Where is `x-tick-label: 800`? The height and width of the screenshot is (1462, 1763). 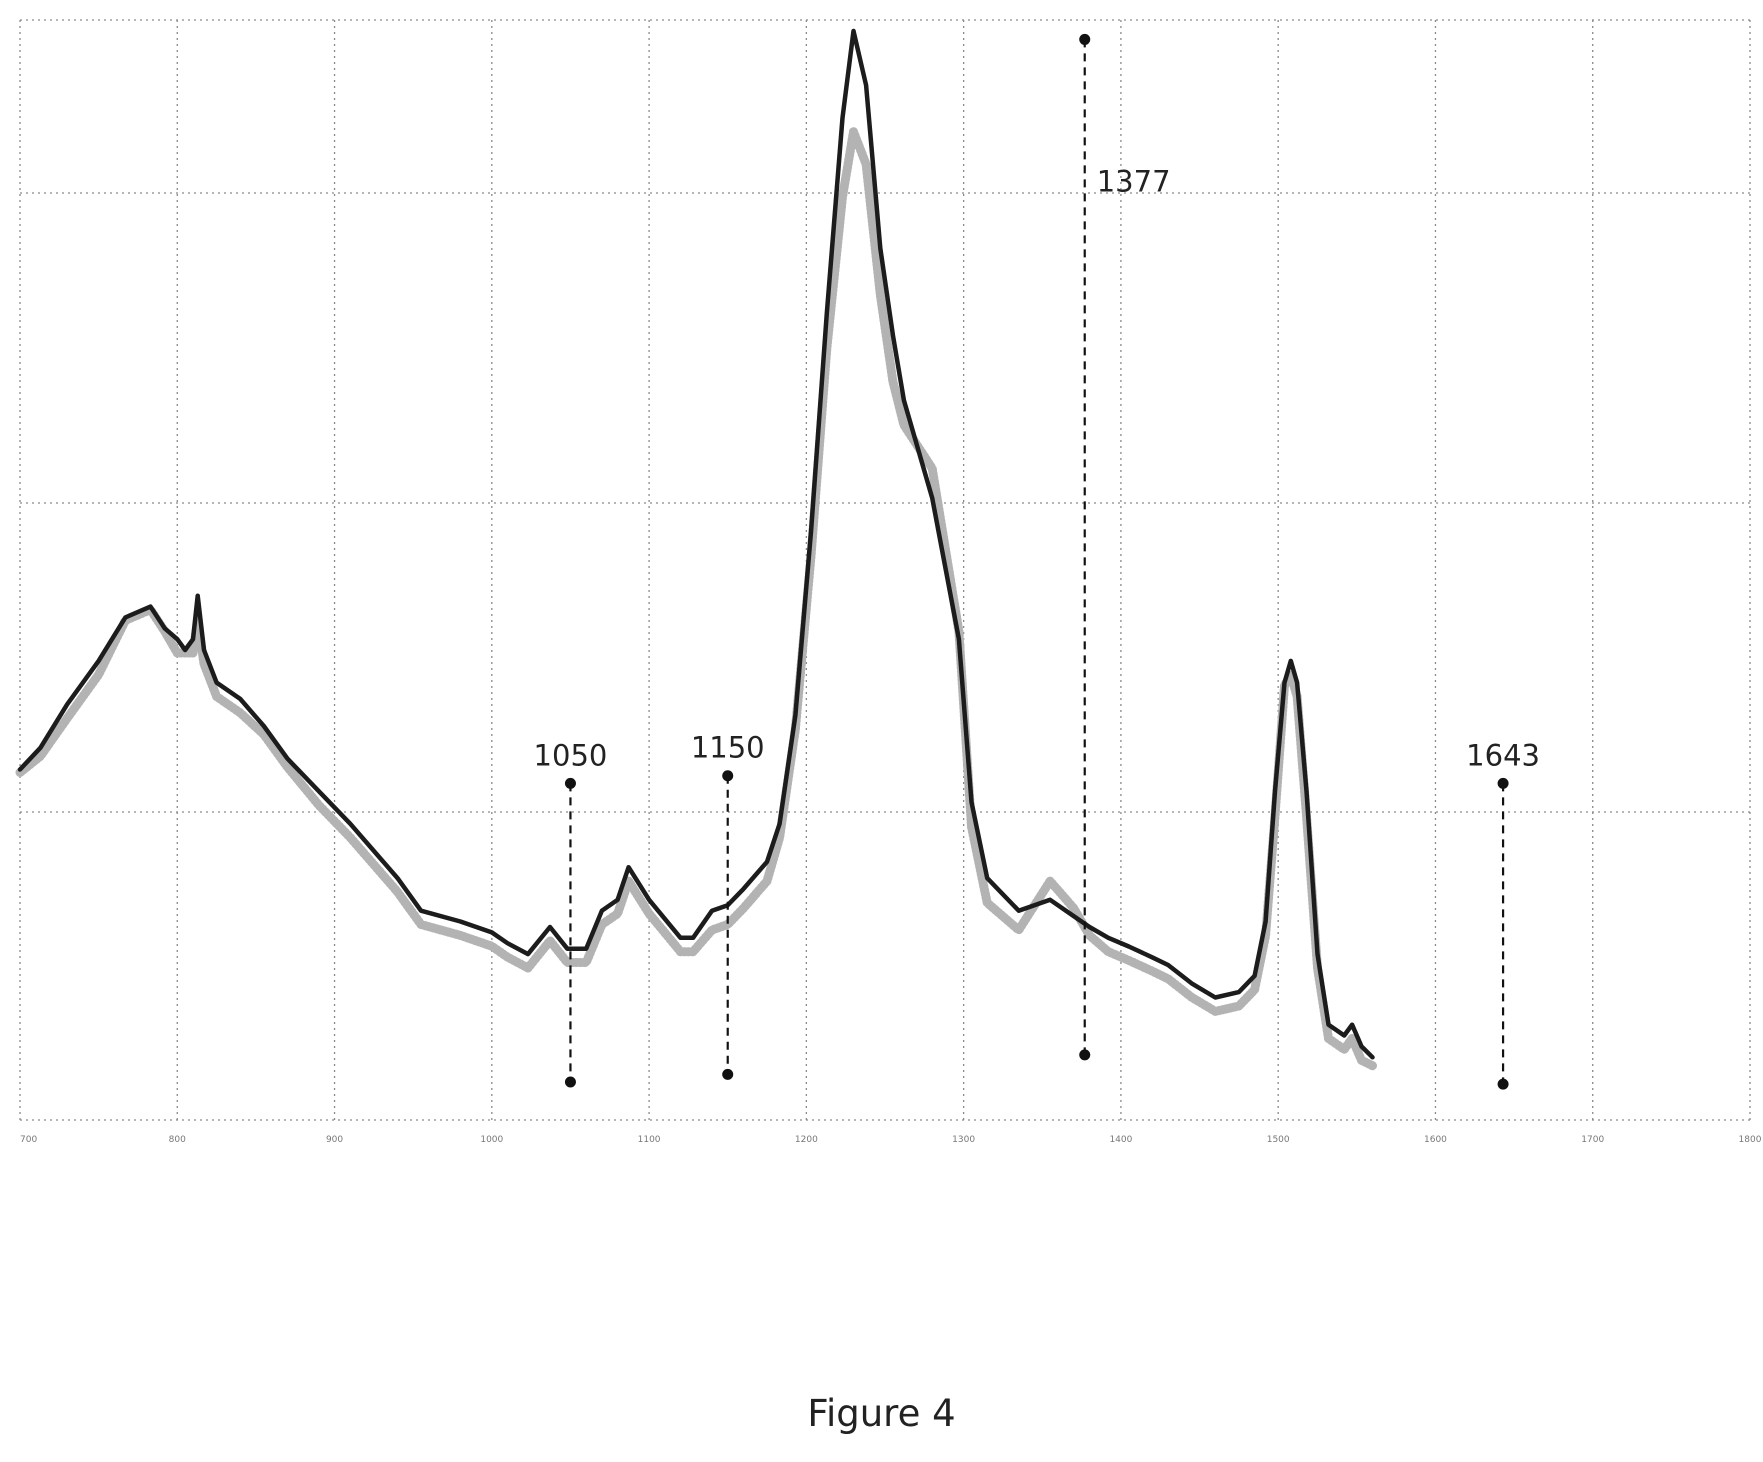
x-tick-label: 800 is located at coordinates (177, 1140).